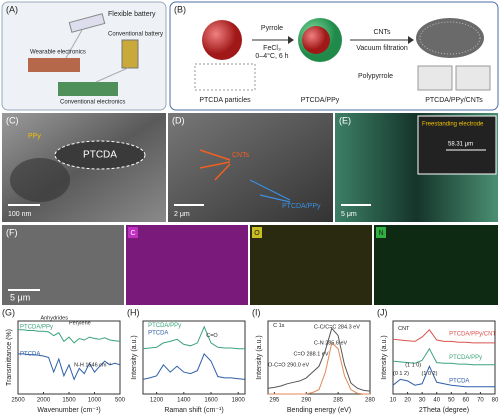  Describe the element at coordinates (18, 401) in the screenshot. I see `x-tick-label: 2500` at that location.